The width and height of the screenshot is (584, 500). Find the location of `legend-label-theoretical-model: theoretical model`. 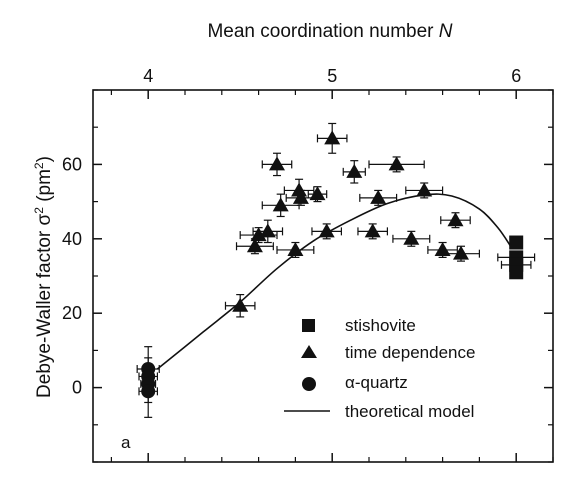

legend-label-theoretical-model: theoretical model is located at coordinates (409, 411).